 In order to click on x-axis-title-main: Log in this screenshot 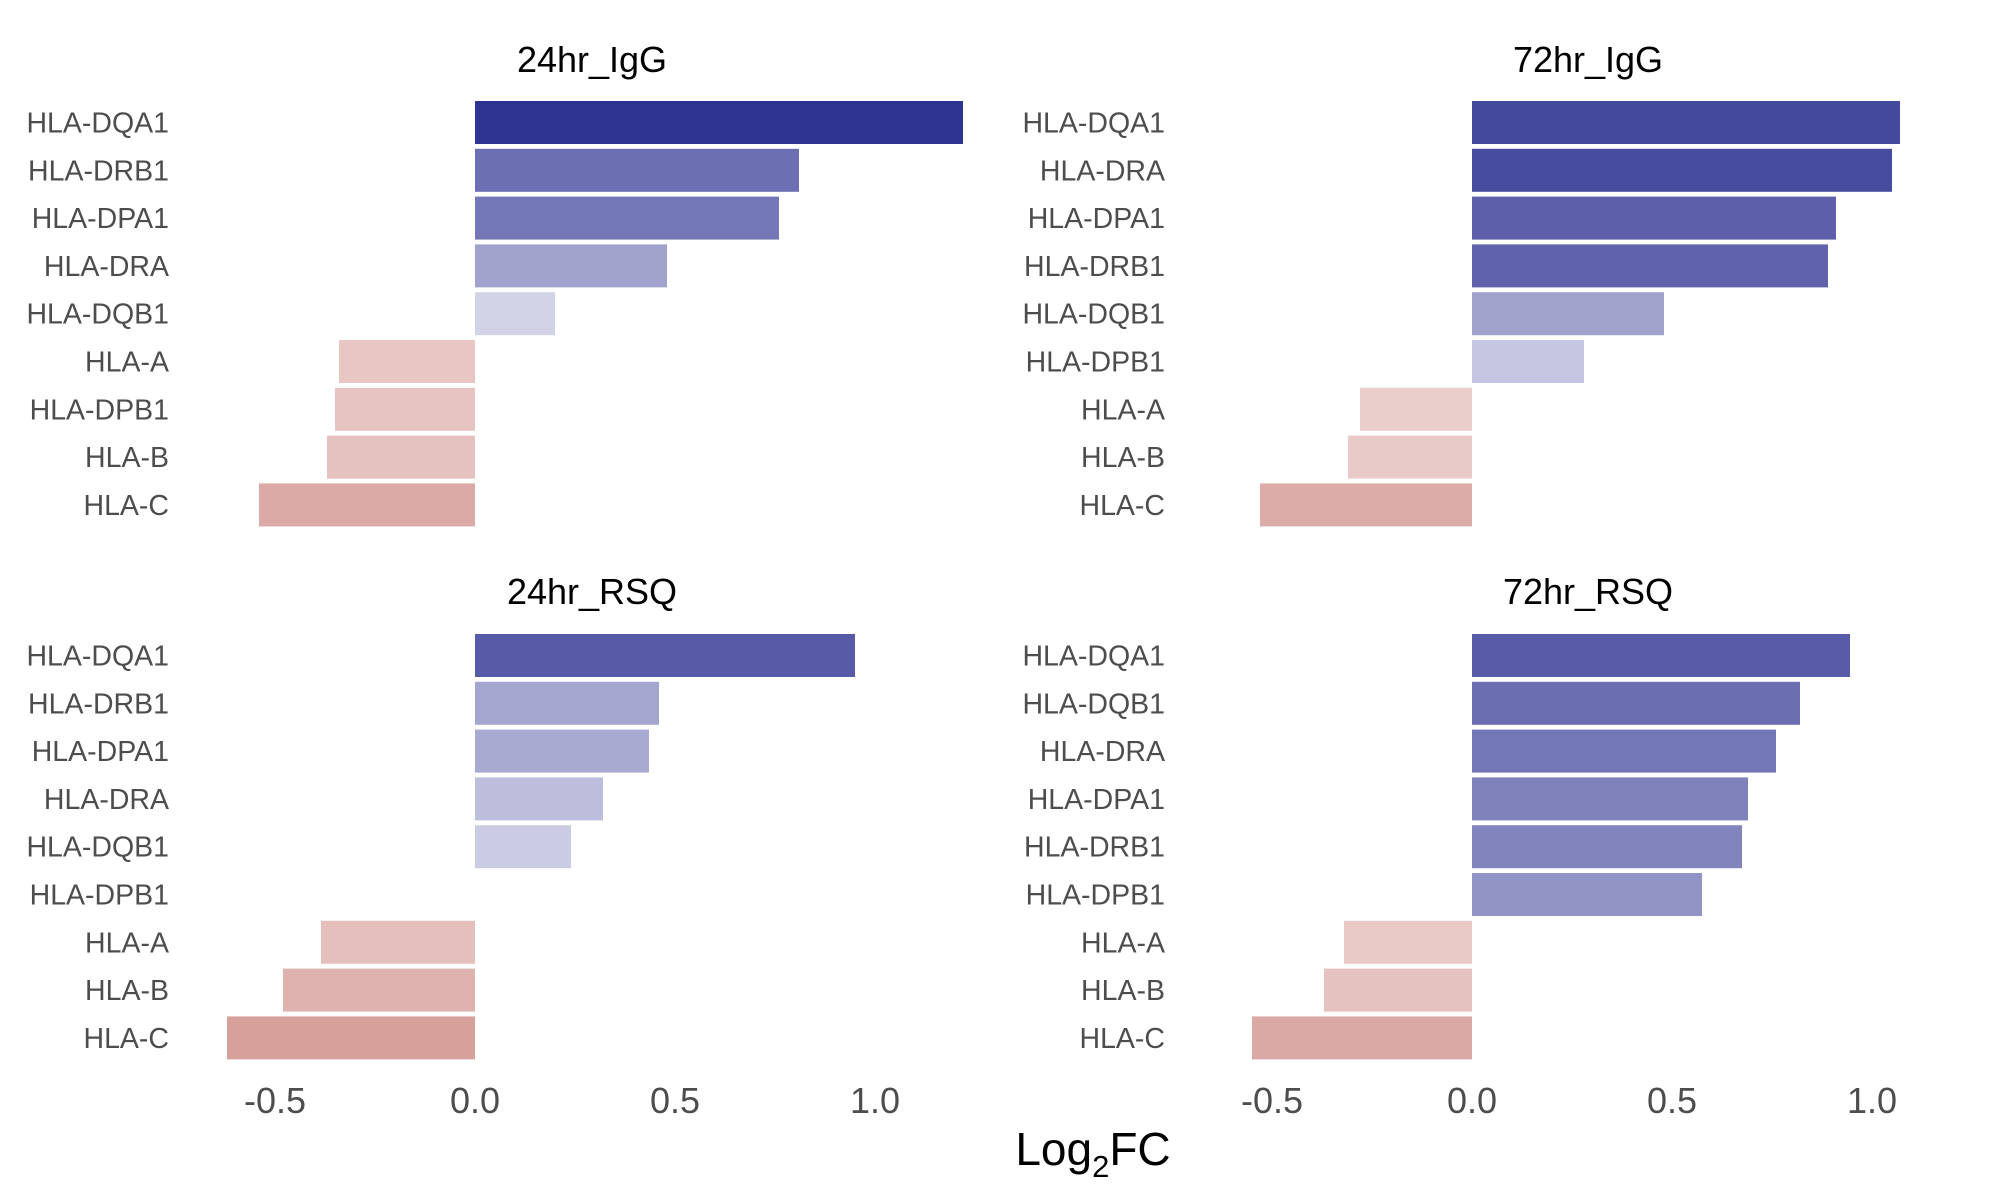, I will do `click(1053, 1149)`.